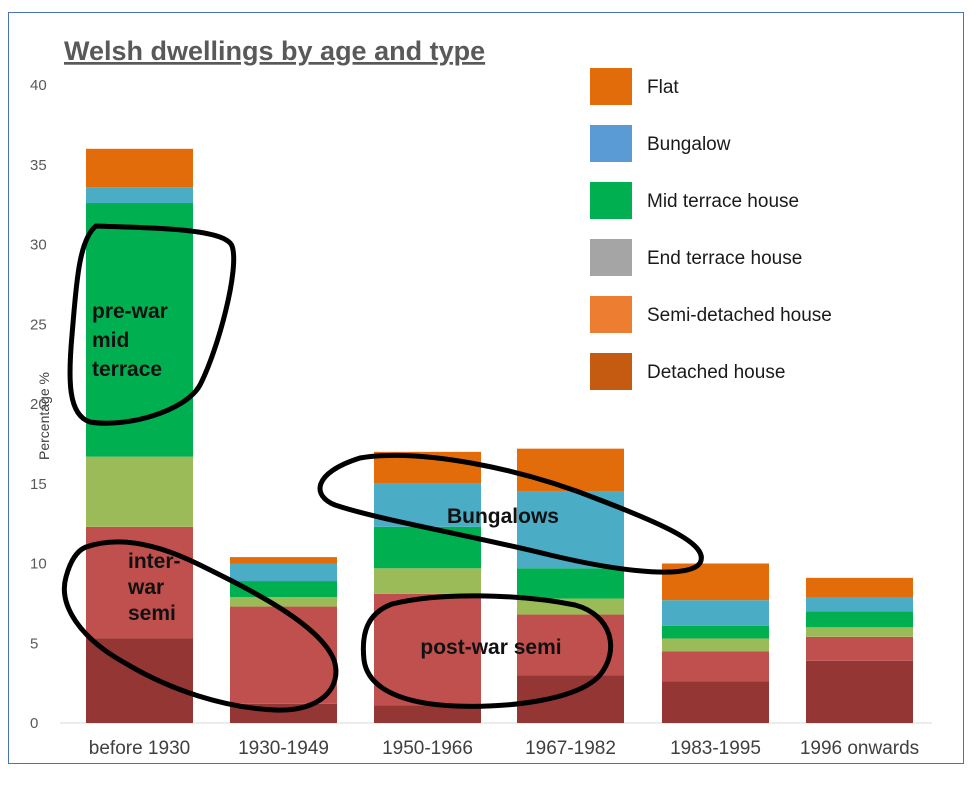  What do you see at coordinates (38, 324) in the screenshot?
I see `y-tick-label: 25` at bounding box center [38, 324].